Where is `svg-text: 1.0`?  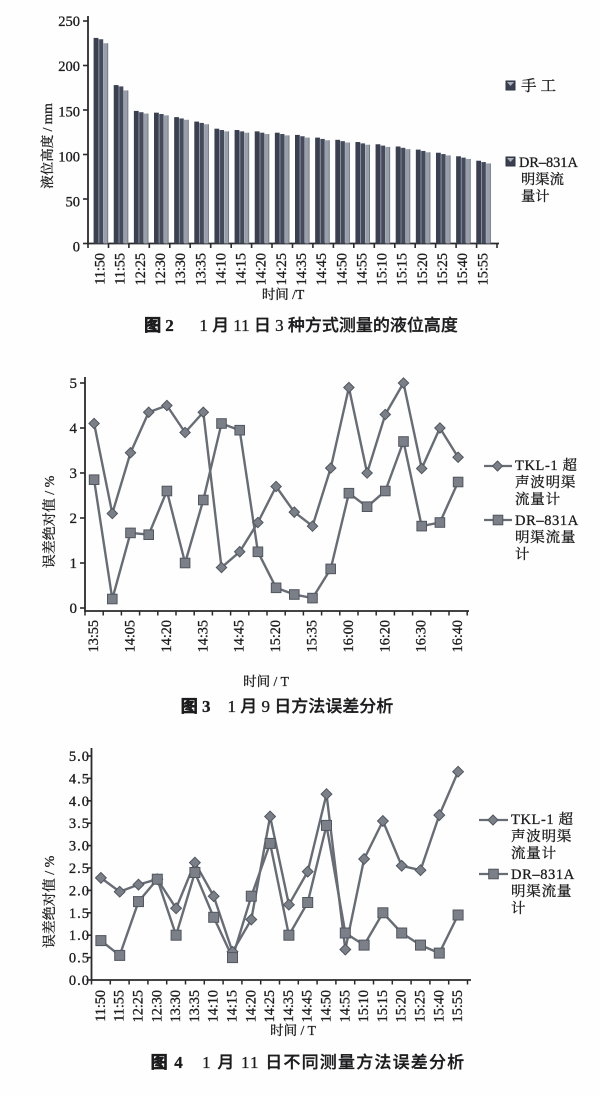
svg-text: 1.0 is located at coordinates (79, 936).